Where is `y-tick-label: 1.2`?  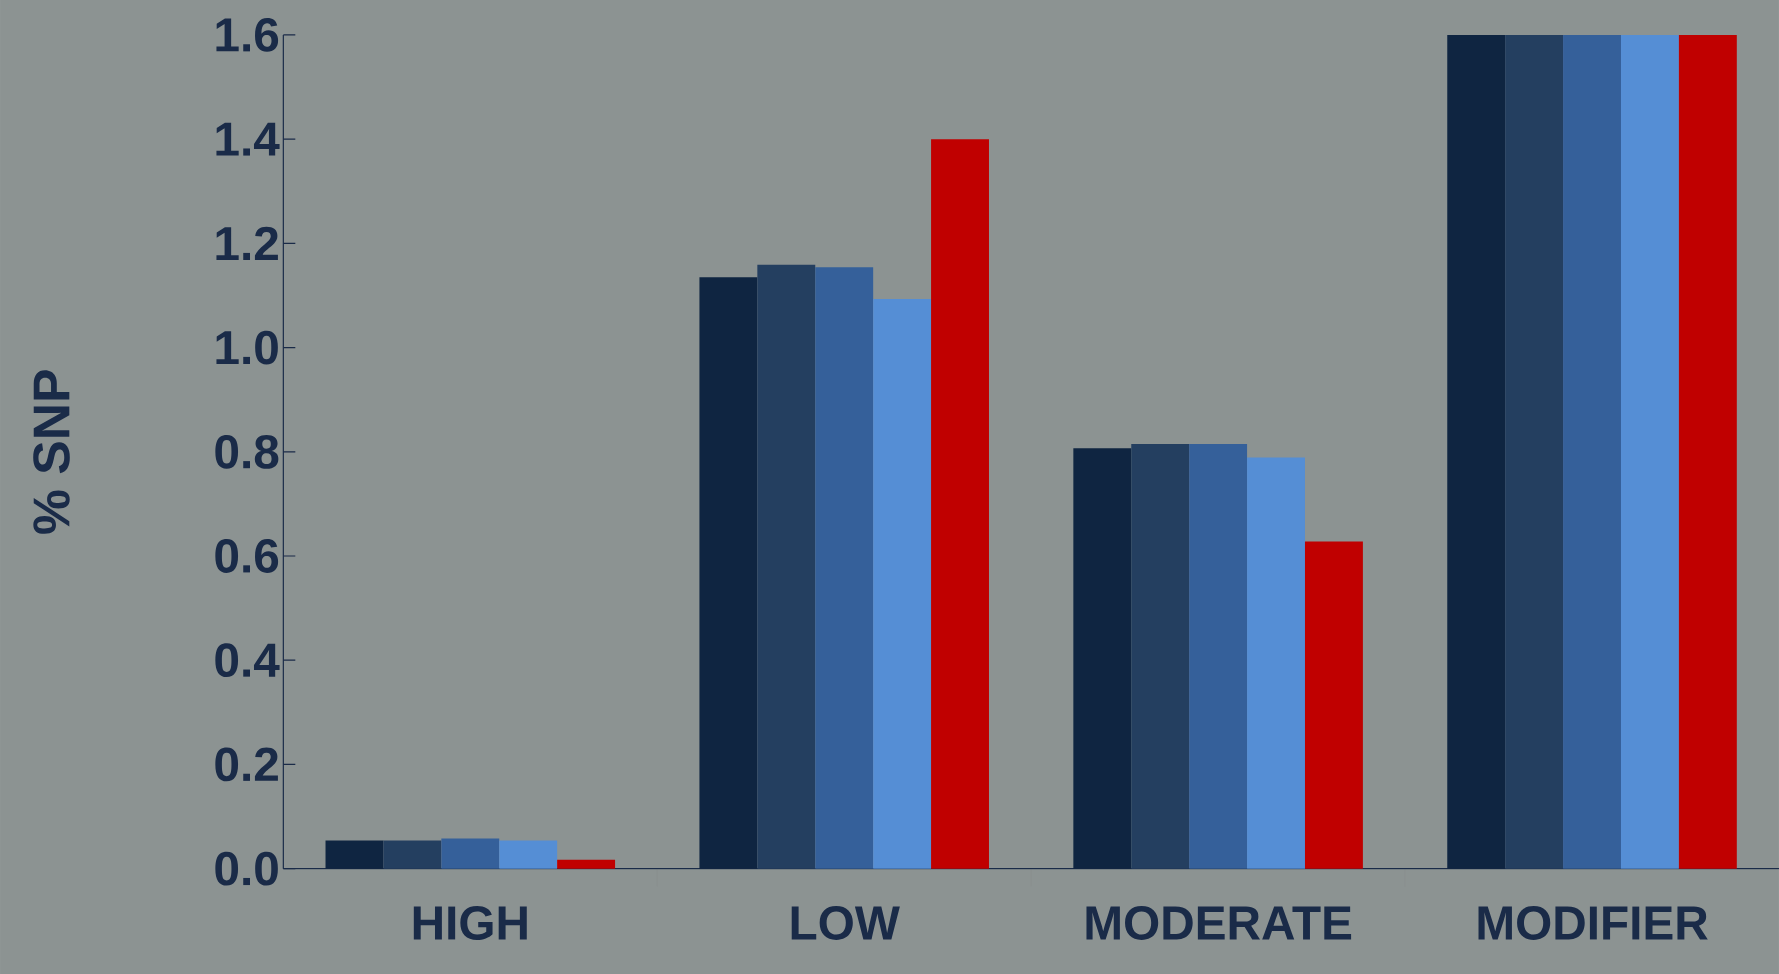 y-tick-label: 1.2 is located at coordinates (247, 243).